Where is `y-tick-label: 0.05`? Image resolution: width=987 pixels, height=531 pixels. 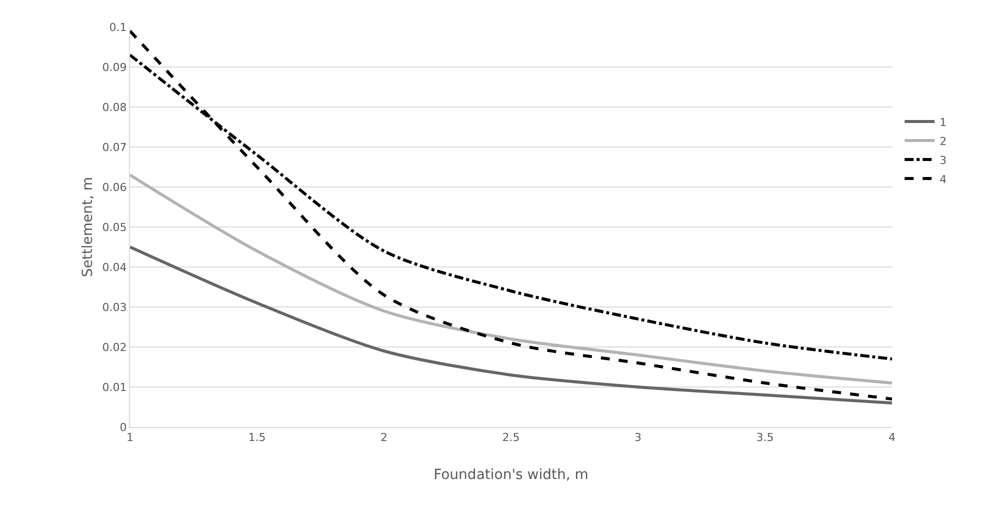 y-tick-label: 0.05 is located at coordinates (114, 227).